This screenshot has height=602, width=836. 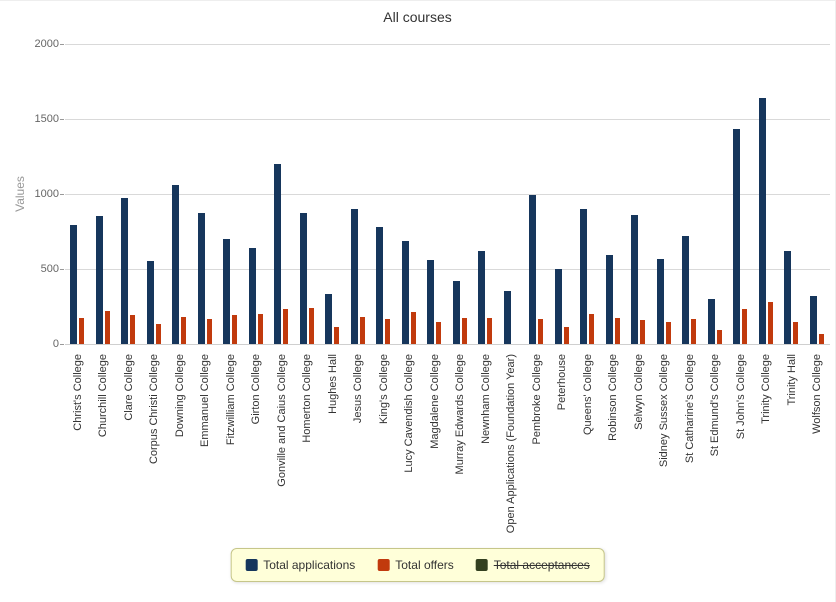 What do you see at coordinates (588, 394) in the screenshot?
I see `x-axis-label: Queens' College` at bounding box center [588, 394].